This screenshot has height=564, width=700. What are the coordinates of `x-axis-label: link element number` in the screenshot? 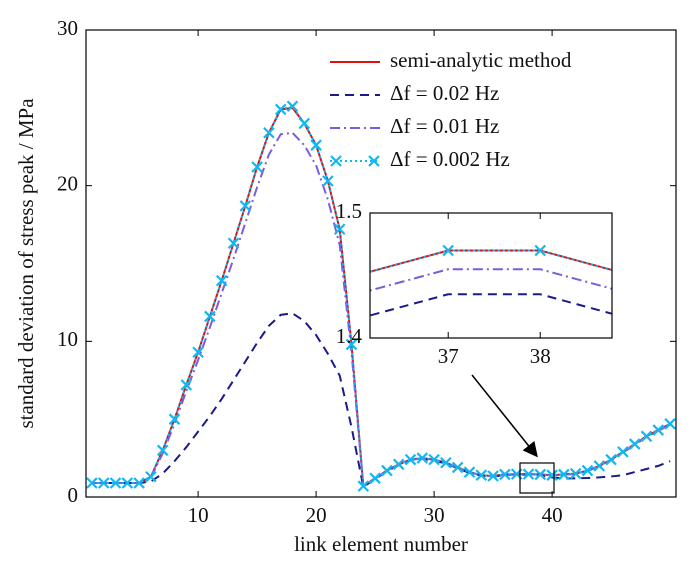 It's located at (381, 544).